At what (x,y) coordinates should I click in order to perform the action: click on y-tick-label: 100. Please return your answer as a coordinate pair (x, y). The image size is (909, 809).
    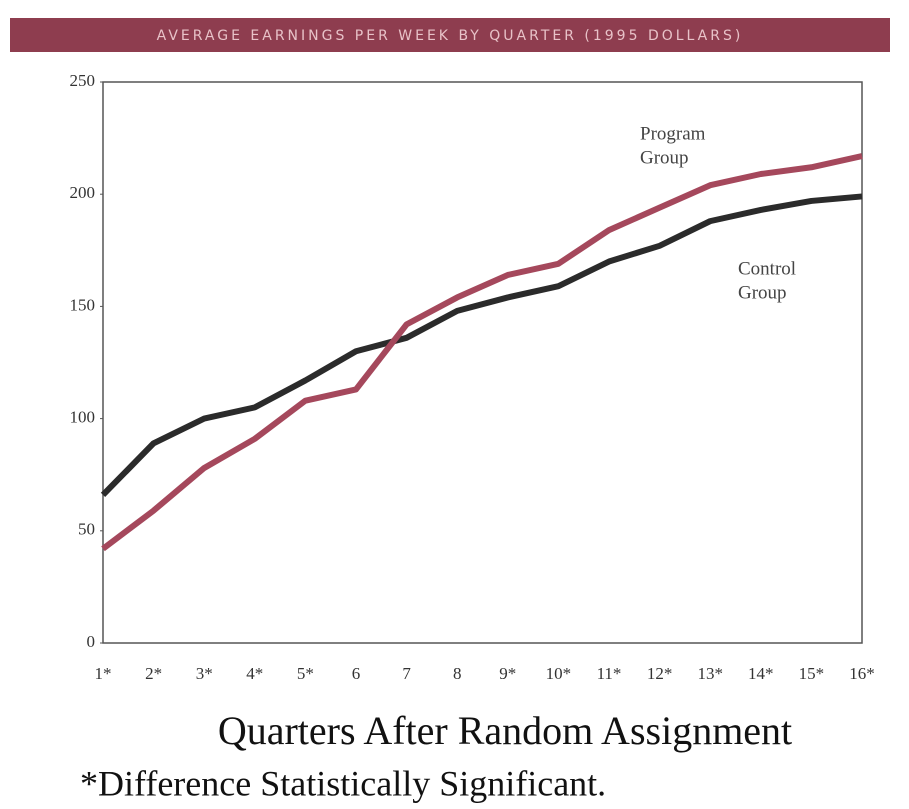
    Looking at the image, I should click on (83, 417).